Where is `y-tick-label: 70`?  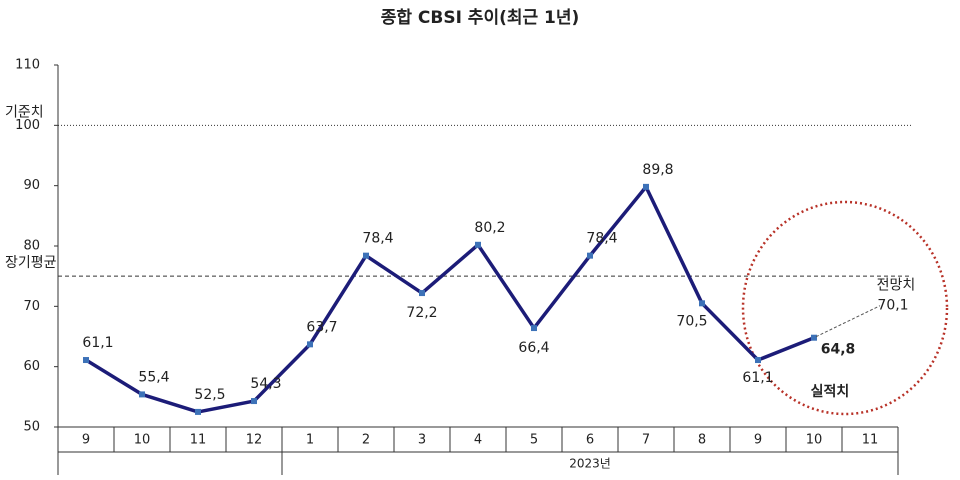 y-tick-label: 70 is located at coordinates (31, 306).